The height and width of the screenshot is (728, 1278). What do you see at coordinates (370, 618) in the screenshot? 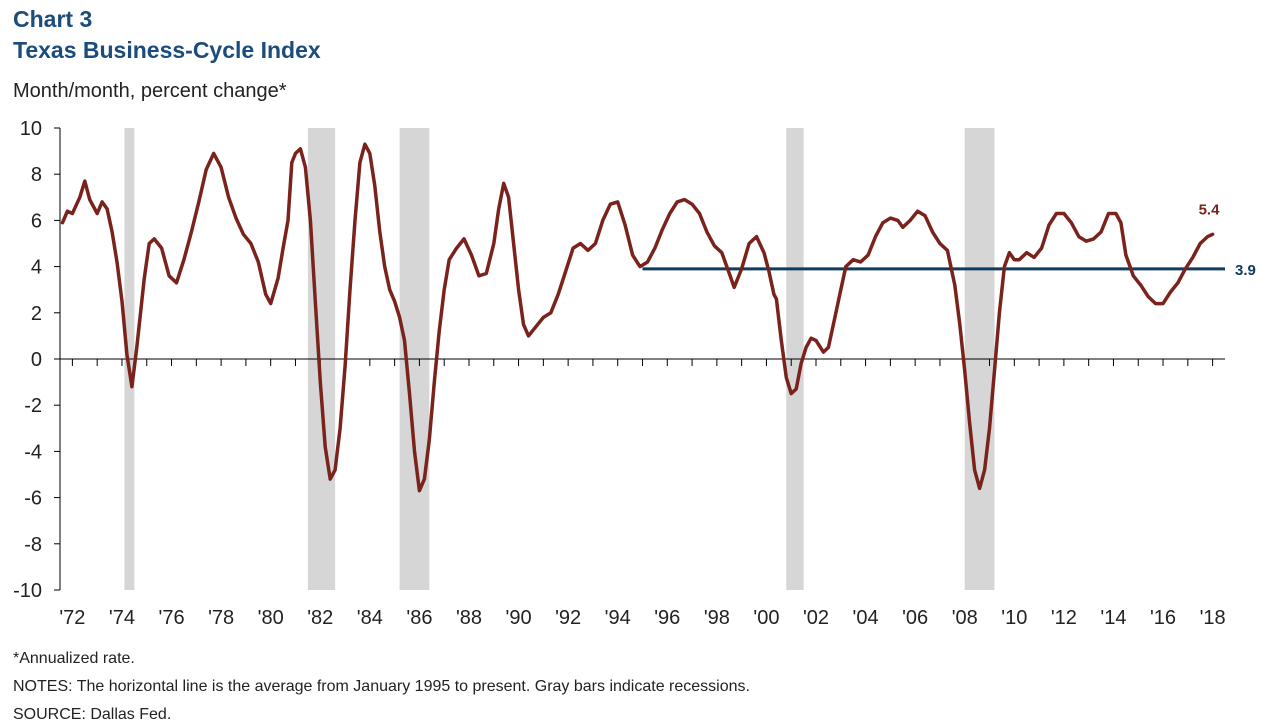
I see `x-tick-label: '84` at bounding box center [370, 618].